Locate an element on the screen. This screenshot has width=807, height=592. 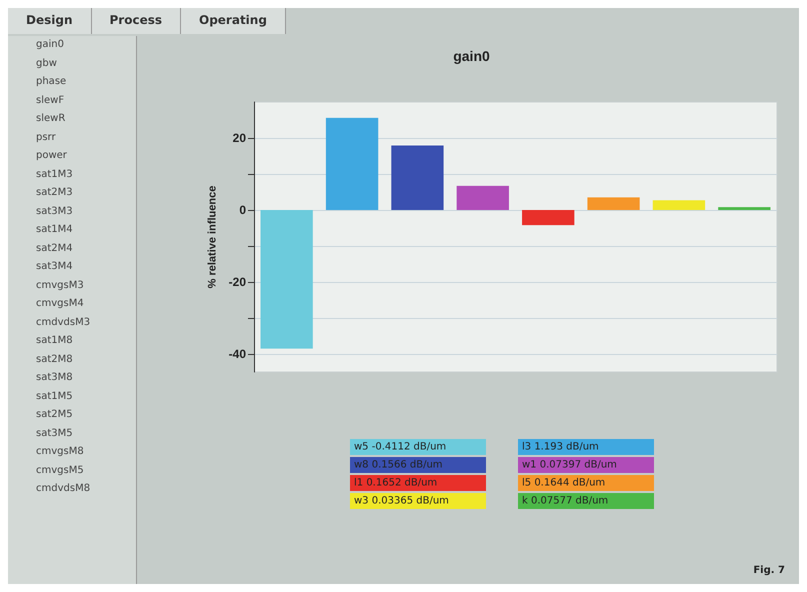
text: Design is located at coordinates (50, 21).